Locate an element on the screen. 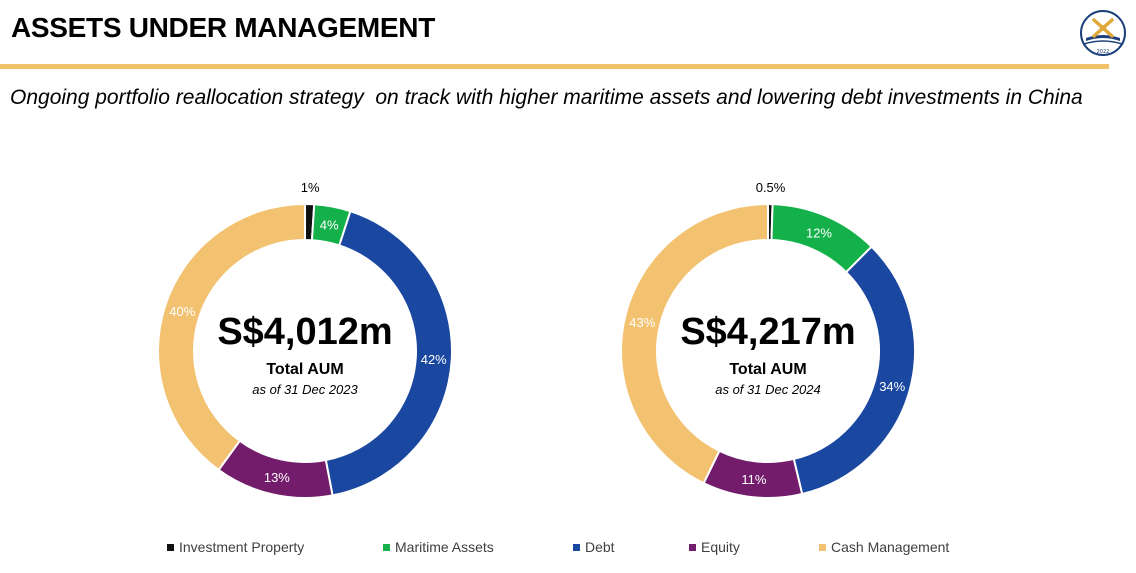  donut-slice-debt-2023 is located at coordinates (388, 353).